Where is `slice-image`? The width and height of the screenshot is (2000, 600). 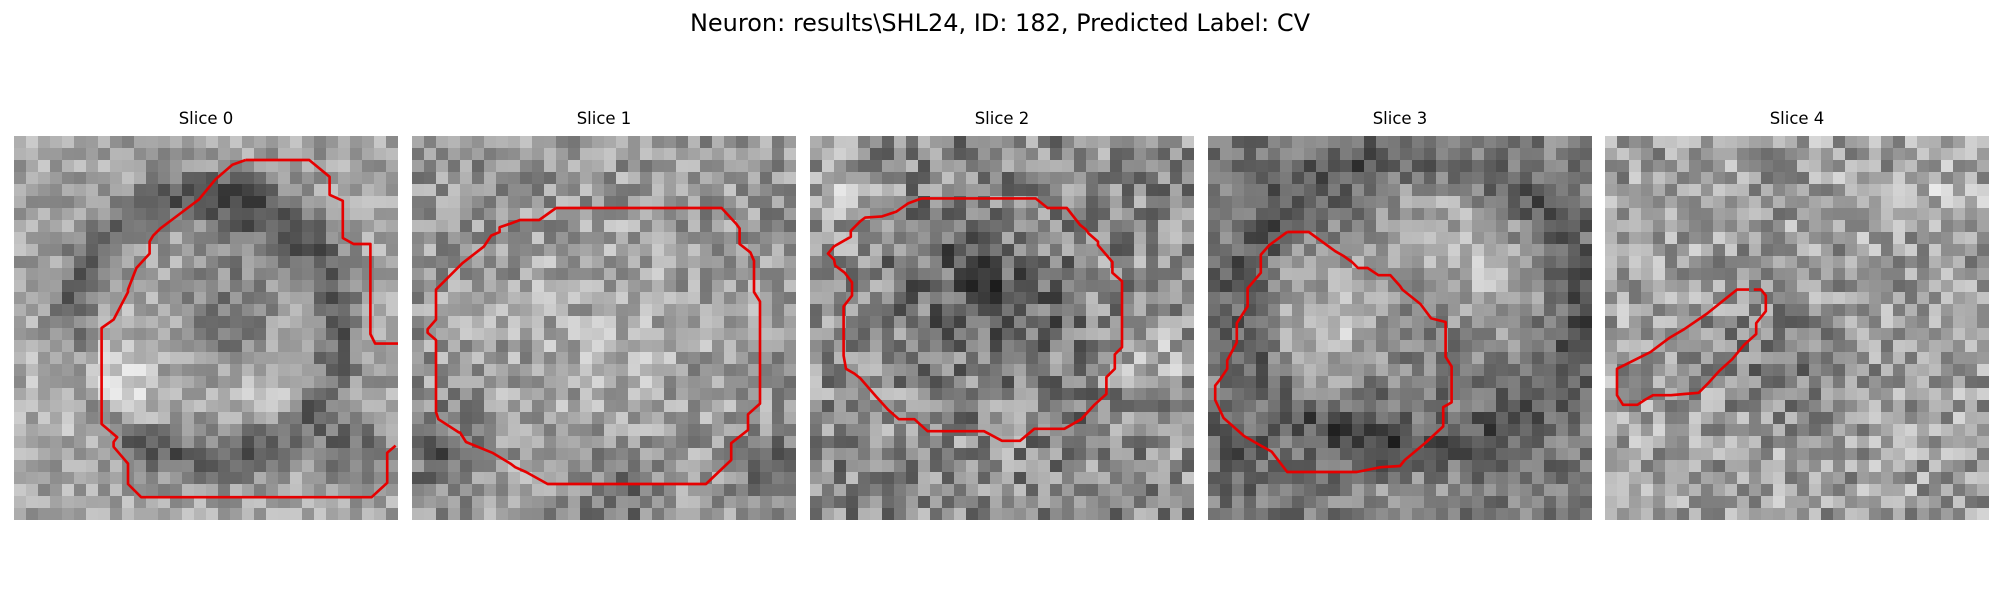
slice-image is located at coordinates (1002, 328).